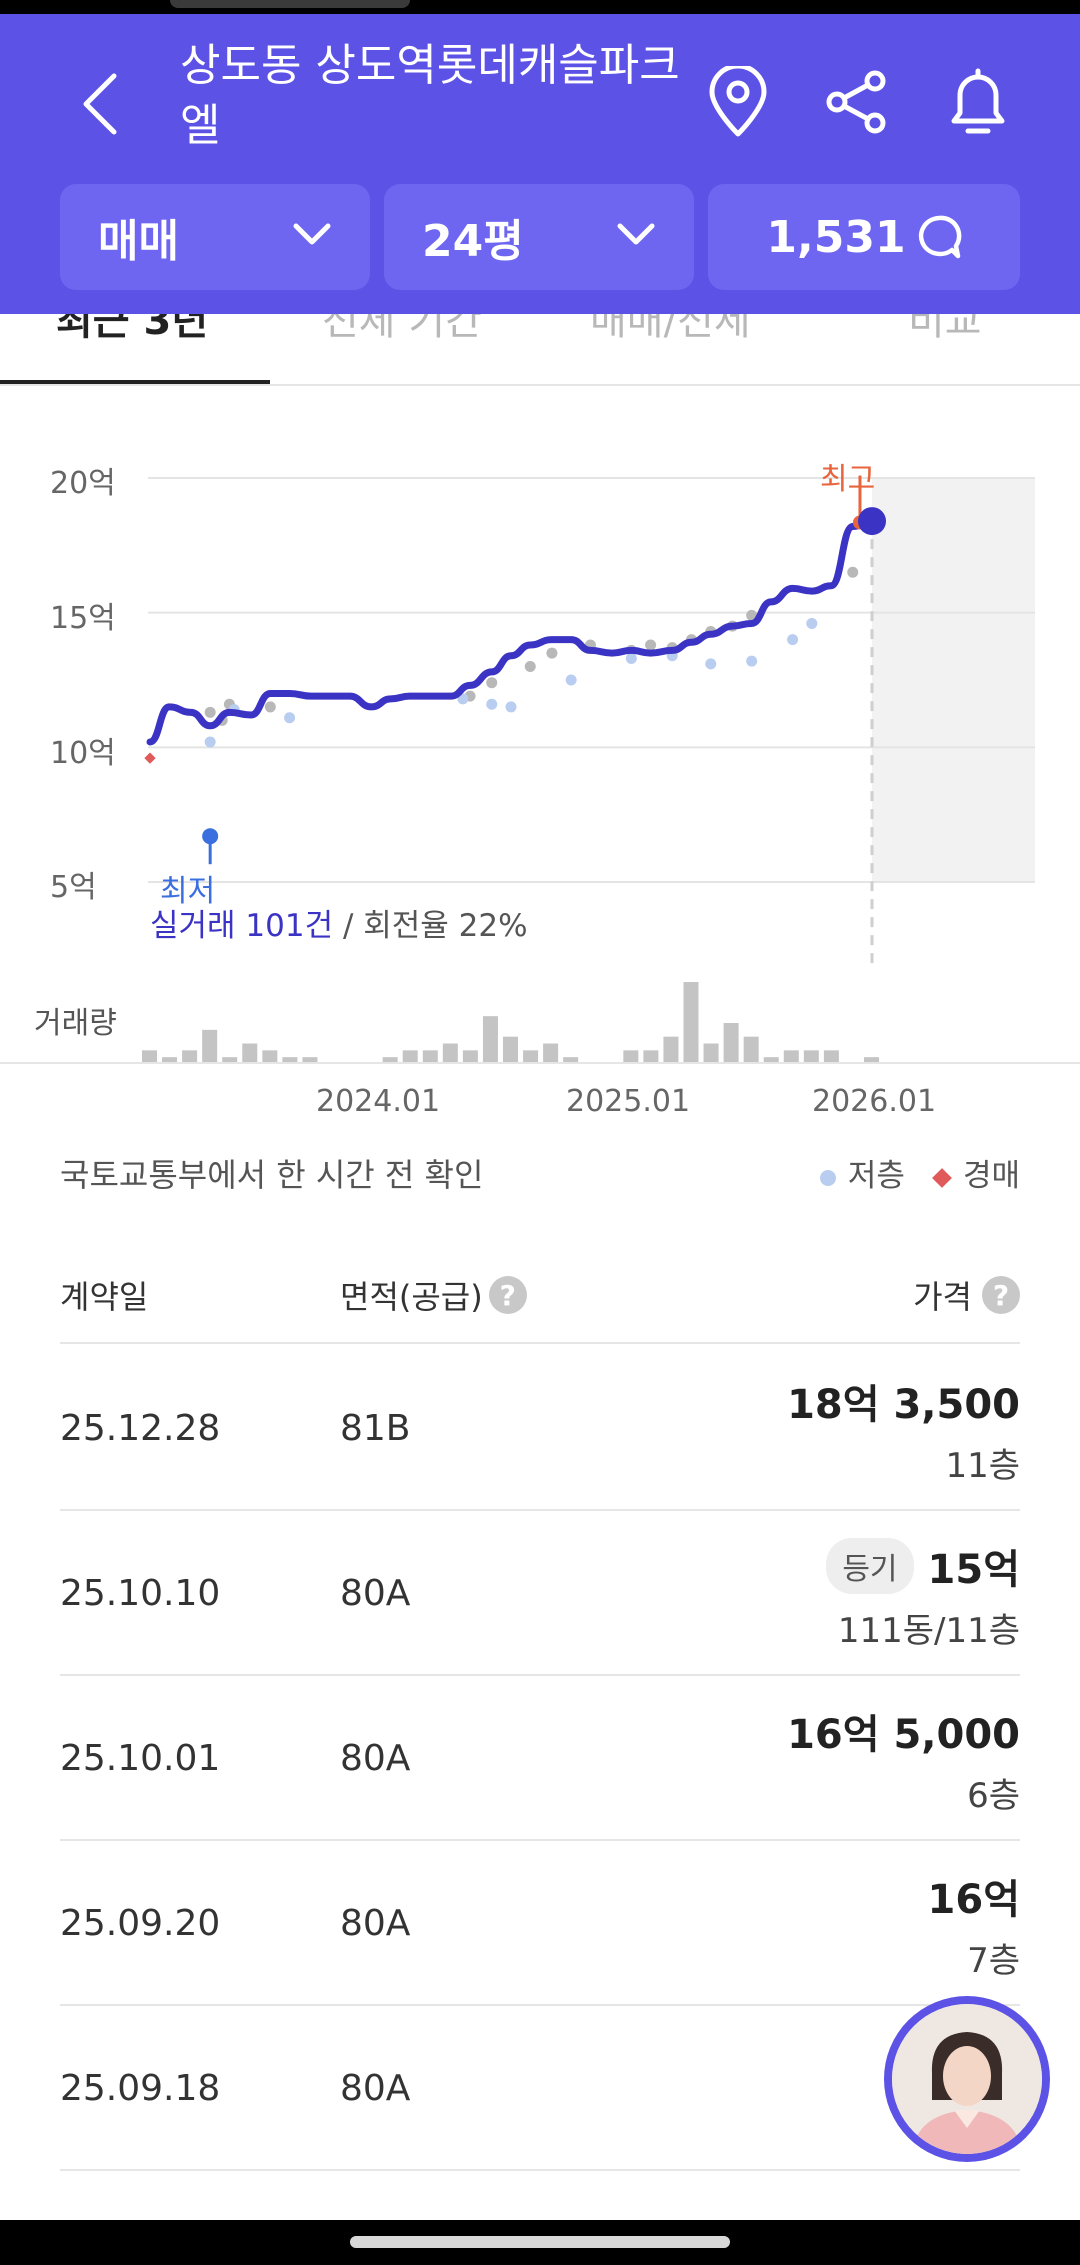  What do you see at coordinates (539, 237) in the screenshot?
I see `size-select: 24평` at bounding box center [539, 237].